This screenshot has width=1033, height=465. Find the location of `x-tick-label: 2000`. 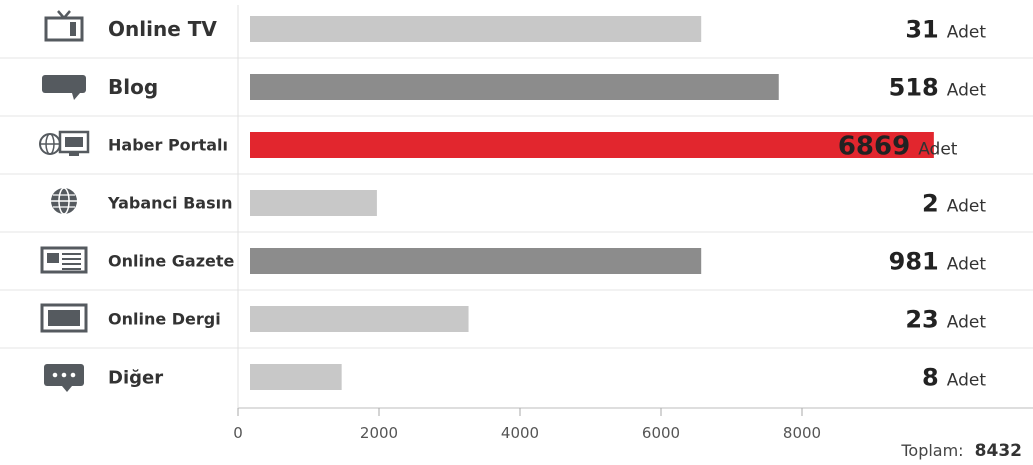

x-tick-label: 2000 is located at coordinates (379, 433).